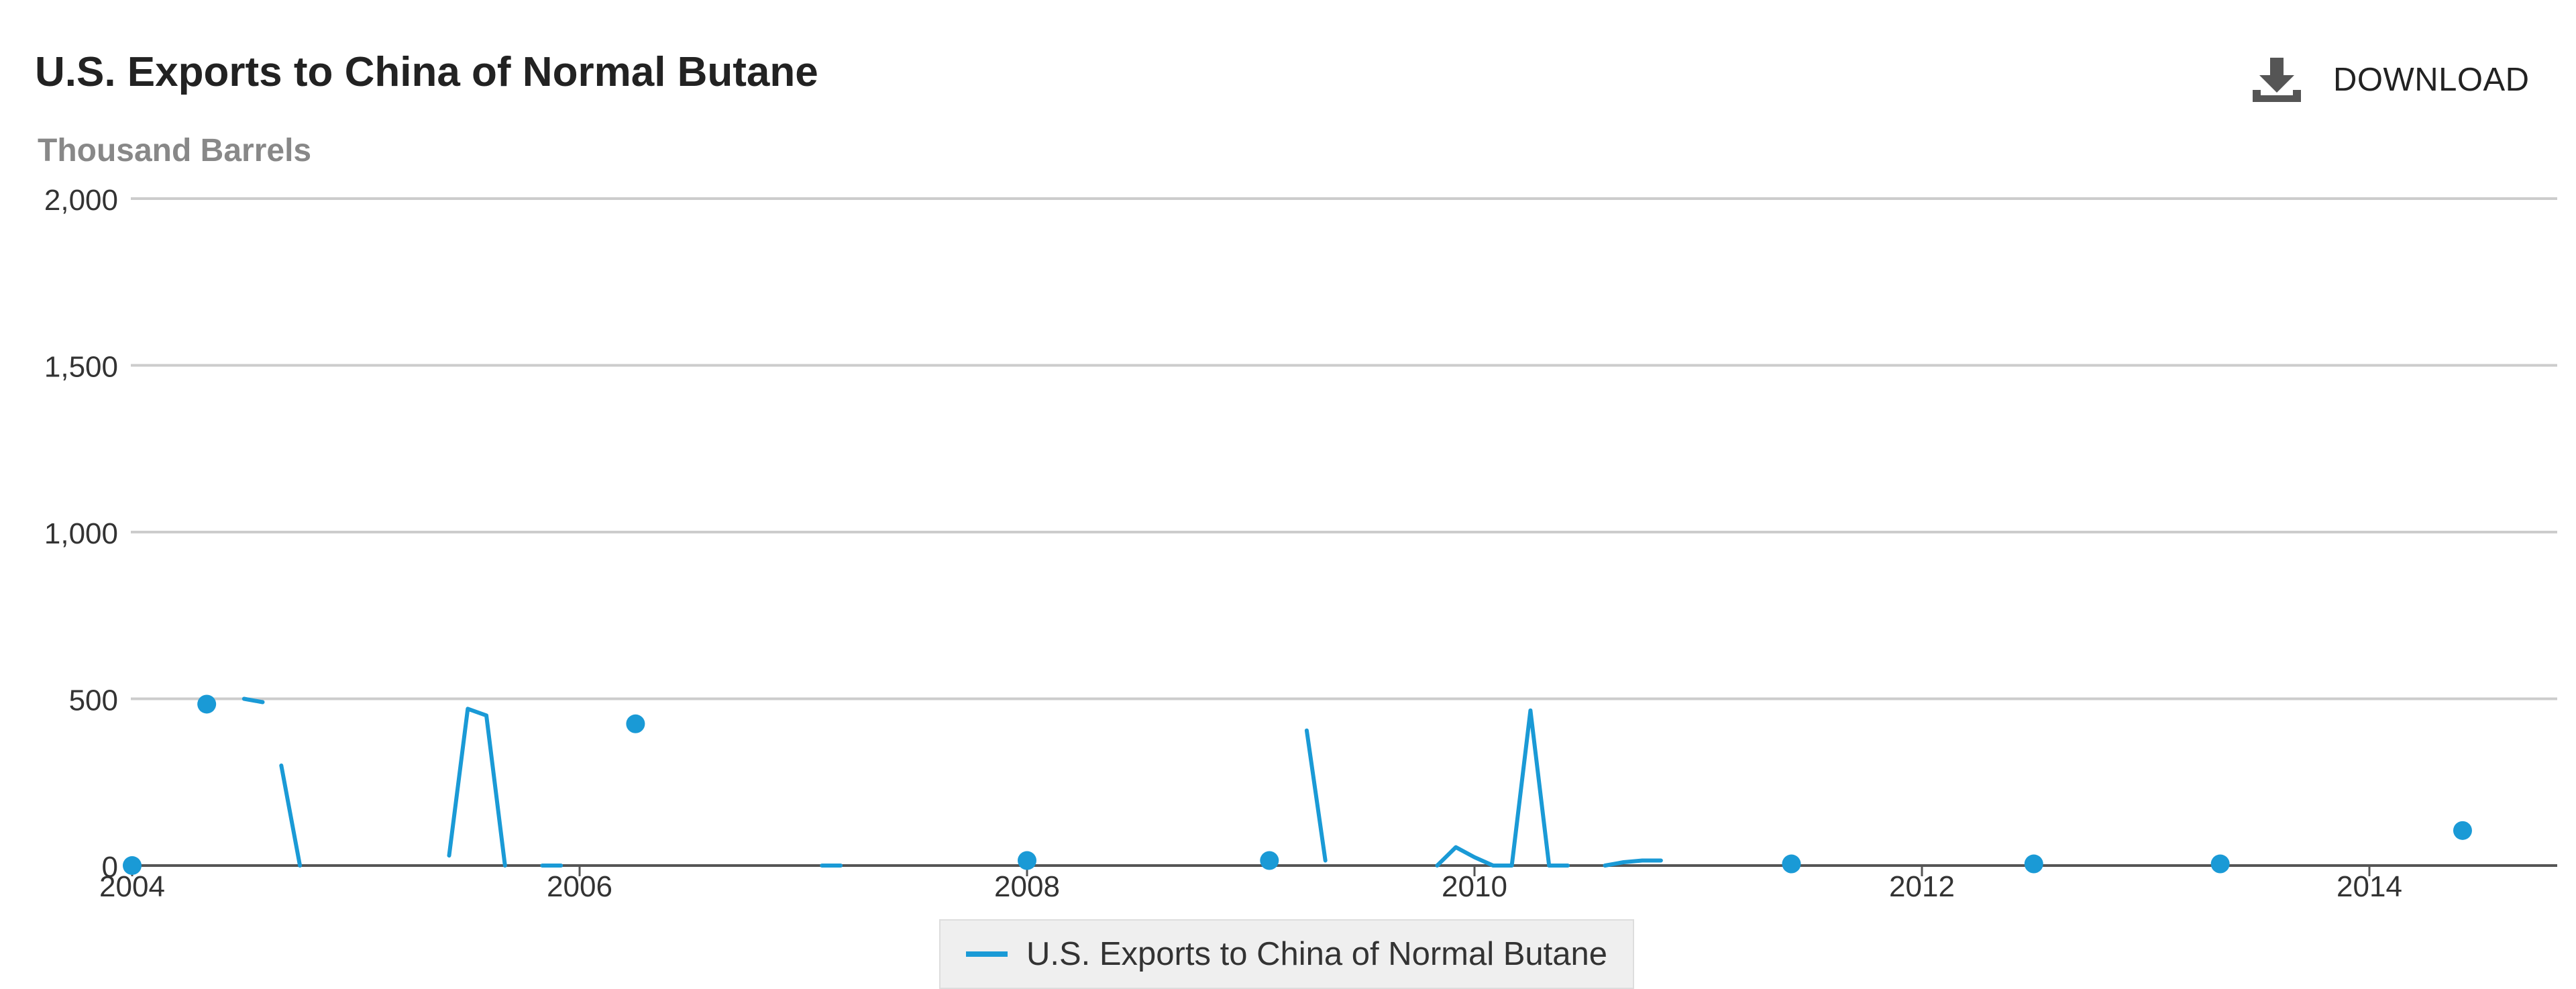 This screenshot has width=2576, height=989. I want to click on x-tick-label: 2012, so click(1922, 886).